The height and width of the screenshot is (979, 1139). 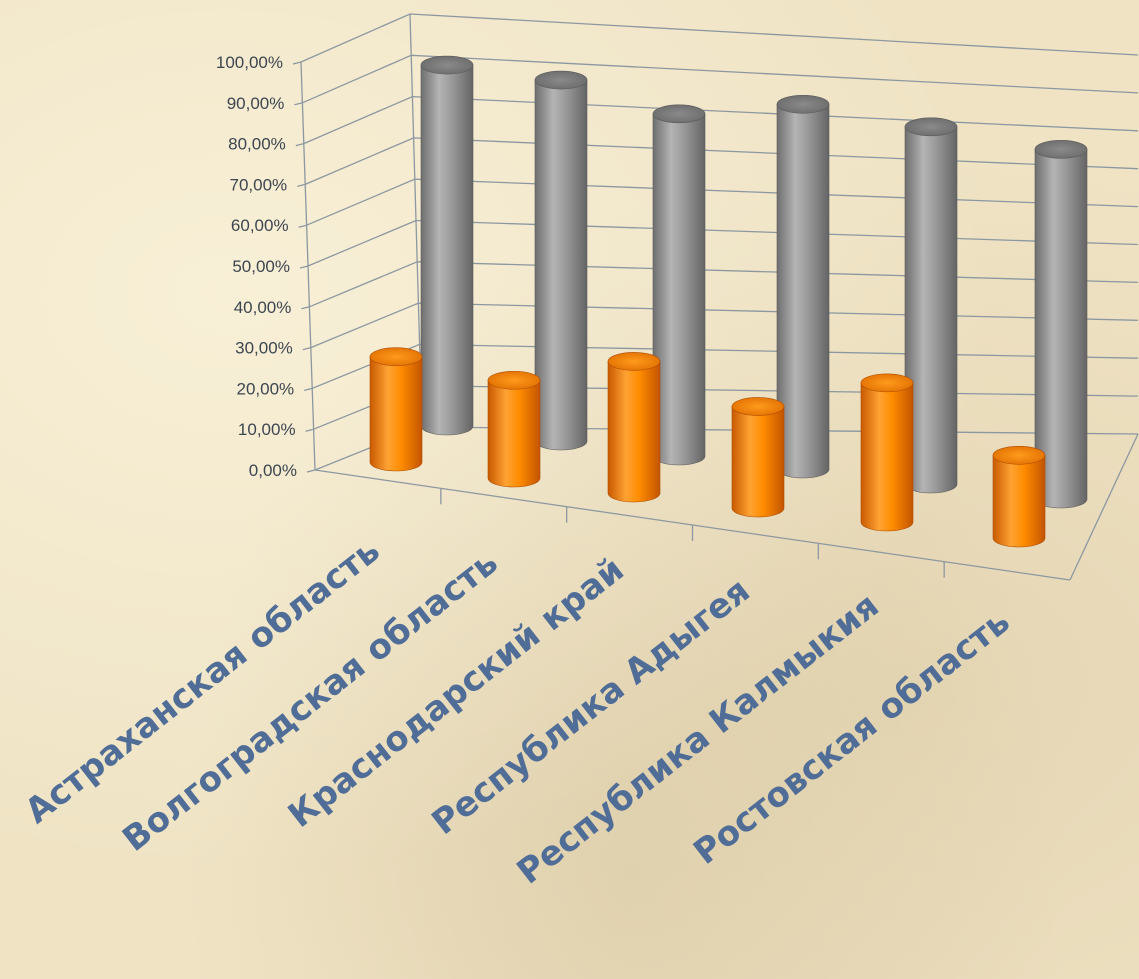 I want to click on y-tick-label: 10,00%, so click(x=267, y=429).